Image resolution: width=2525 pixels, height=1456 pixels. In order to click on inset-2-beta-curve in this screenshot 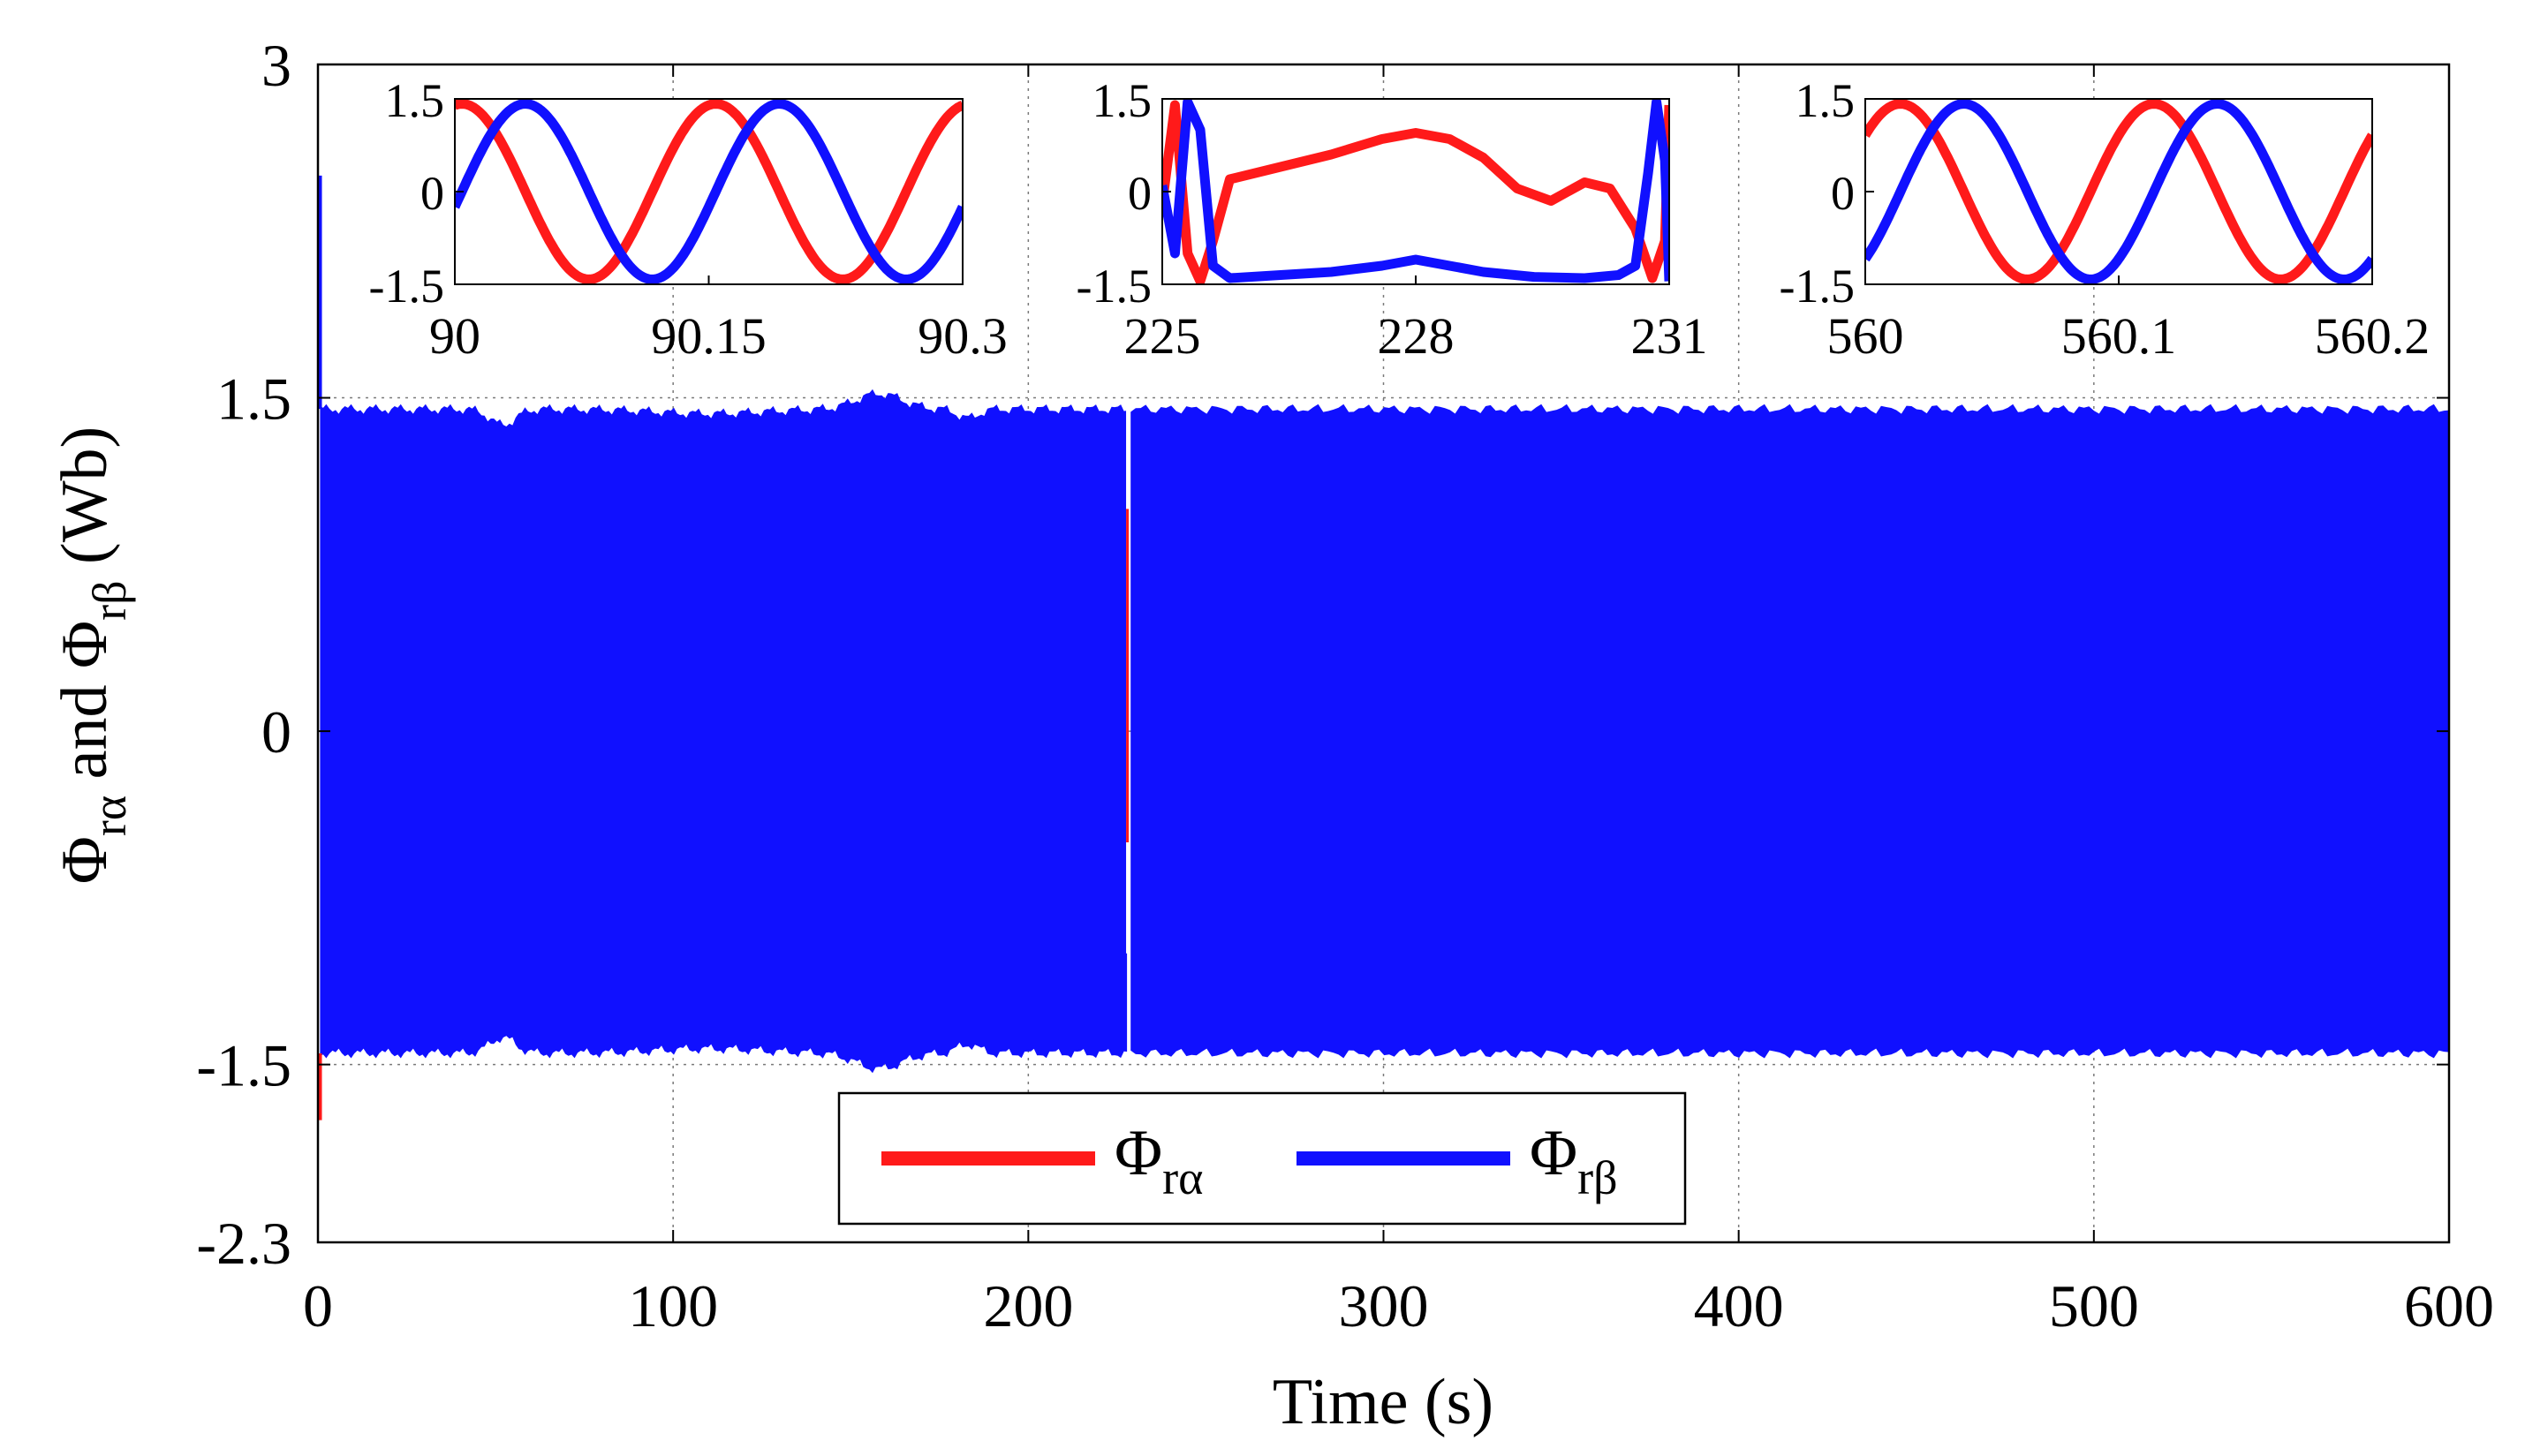, I will do `click(1415, 191)`.